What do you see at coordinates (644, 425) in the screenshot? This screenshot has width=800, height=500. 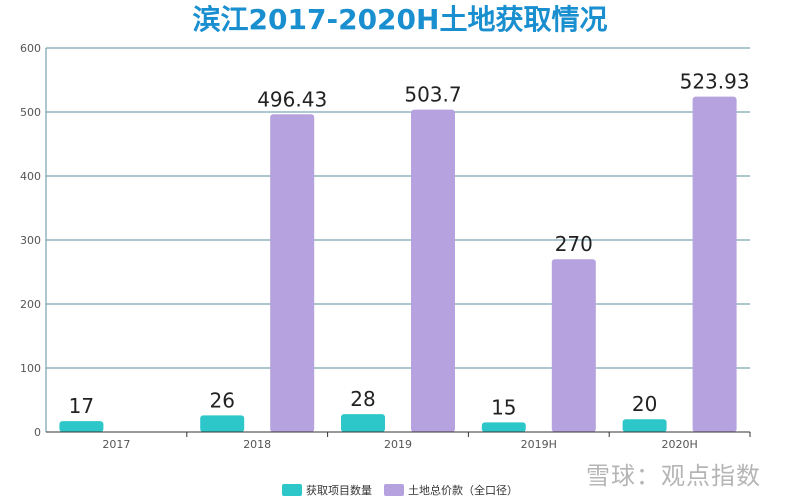 I see `bar-project-count-2020H` at bounding box center [644, 425].